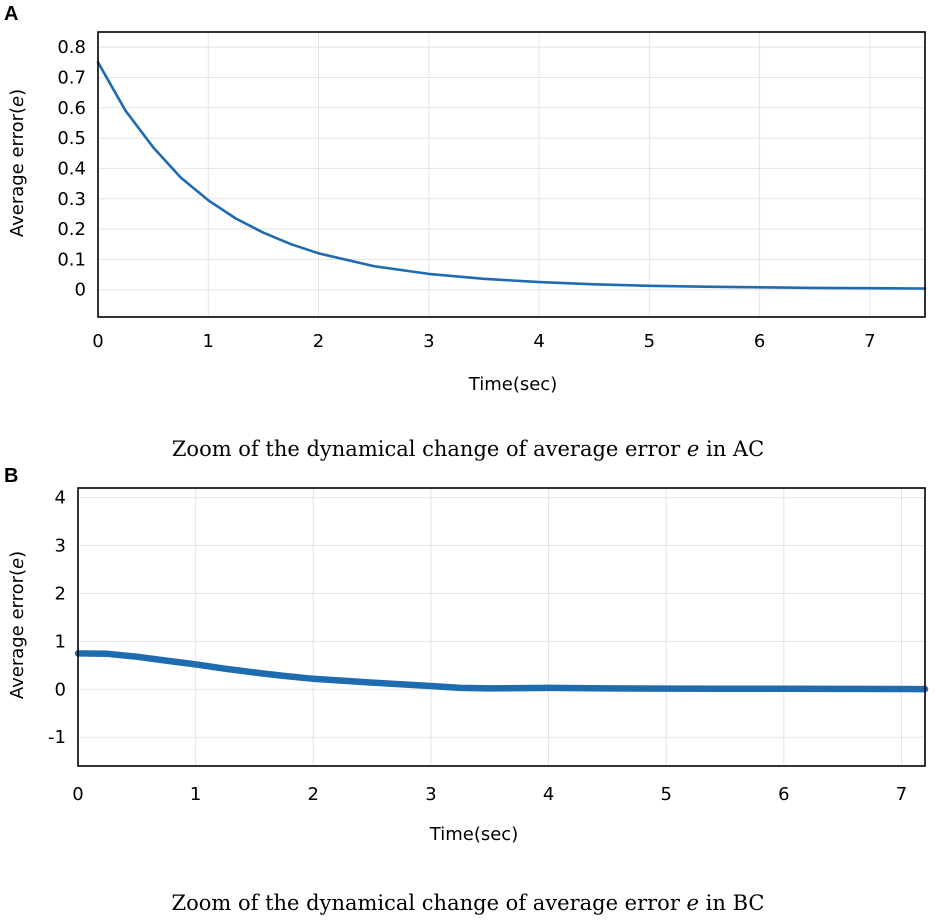  I want to click on chart-a-y-tick-label: 0, so click(80, 290).